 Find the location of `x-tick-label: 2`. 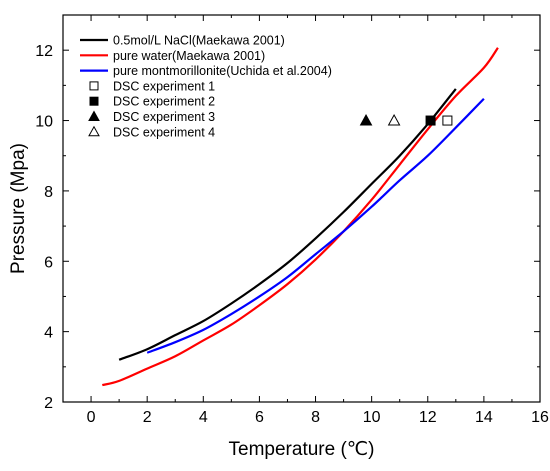

x-tick-label: 2 is located at coordinates (147, 417).